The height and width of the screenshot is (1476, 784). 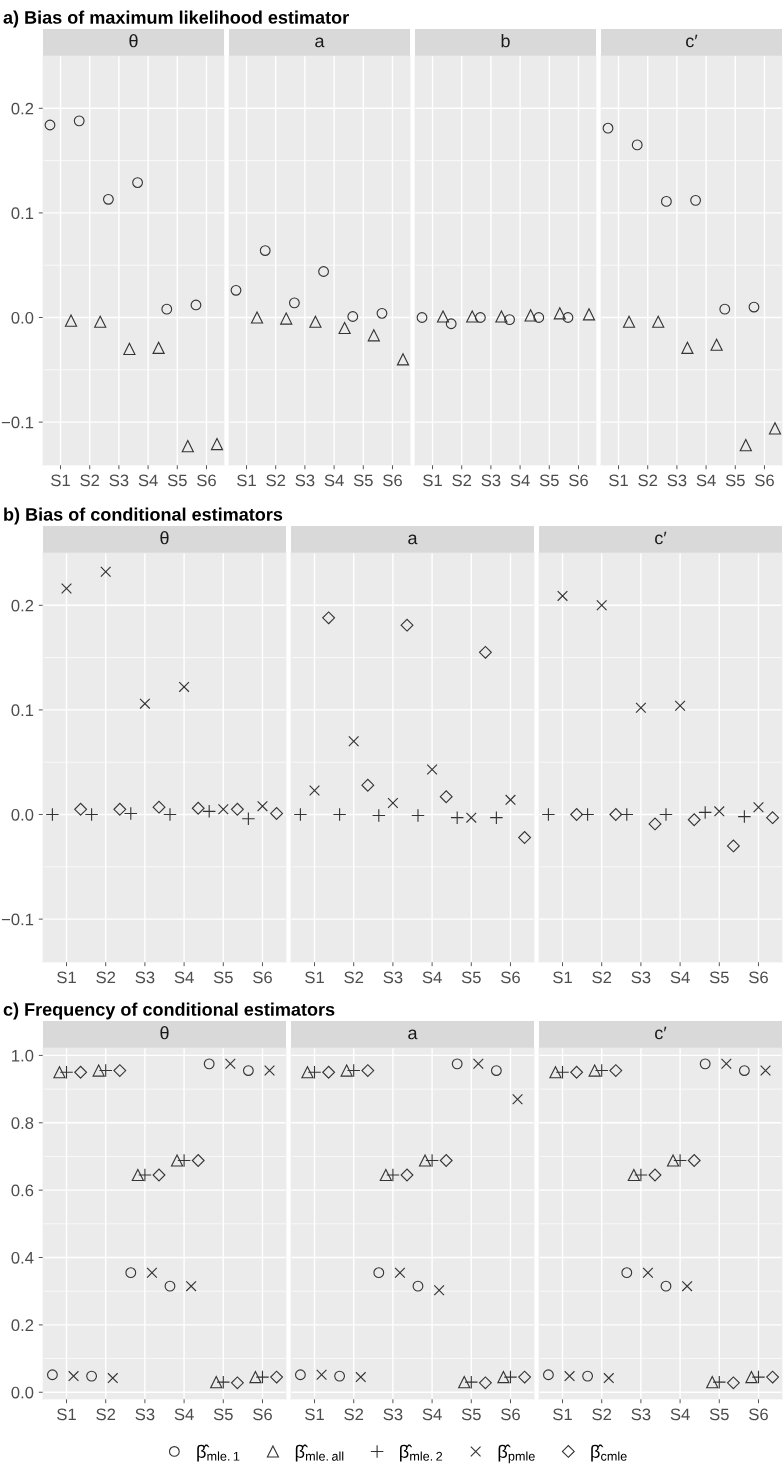 What do you see at coordinates (609, 1453) in the screenshot?
I see `legend-label: β̂$_{cmle}$` at bounding box center [609, 1453].